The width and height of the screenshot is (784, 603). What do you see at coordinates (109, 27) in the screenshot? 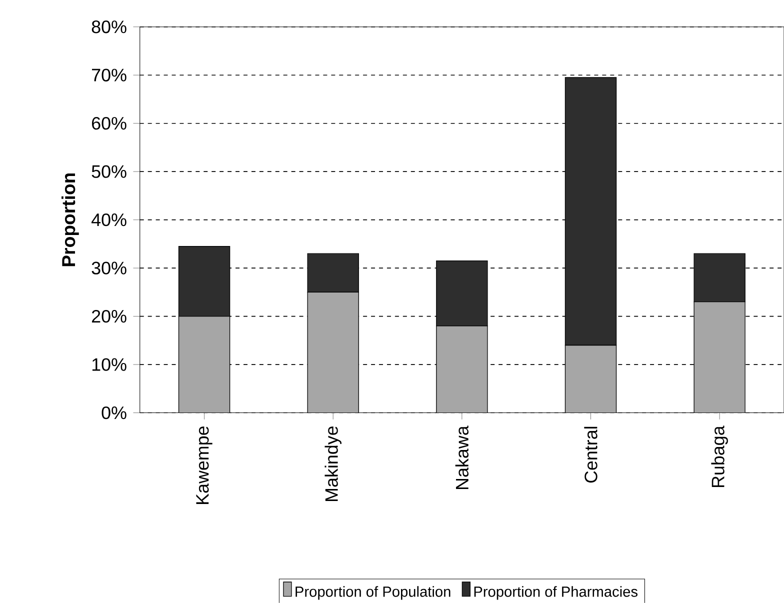
I see `y-tick-label: 80%` at bounding box center [109, 27].